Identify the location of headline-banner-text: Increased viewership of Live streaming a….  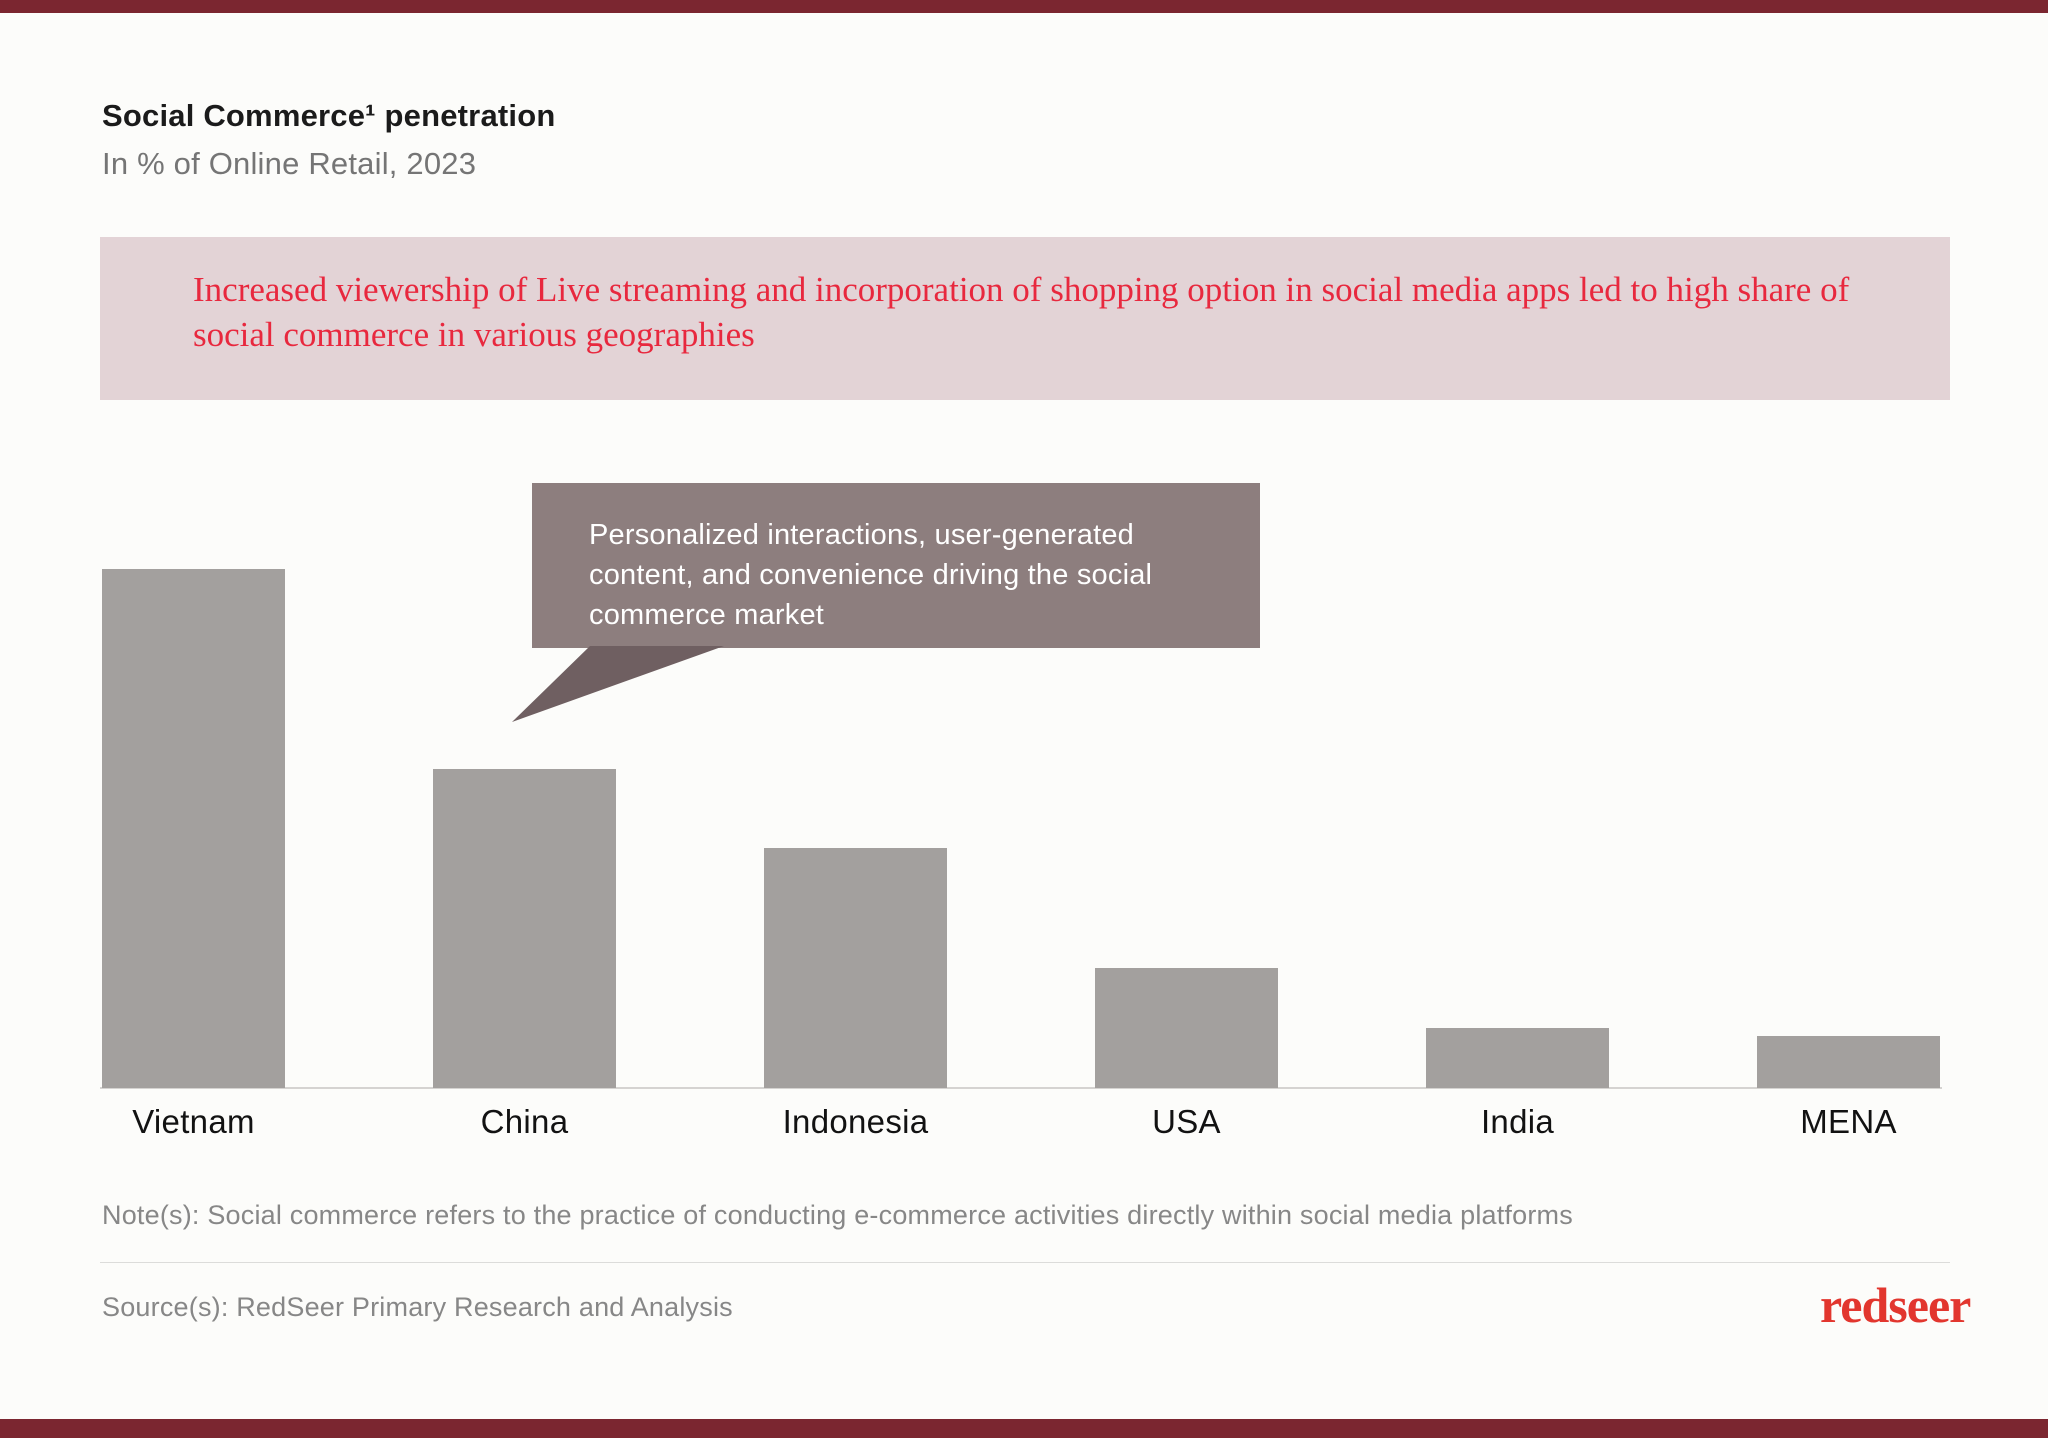
(1021, 312).